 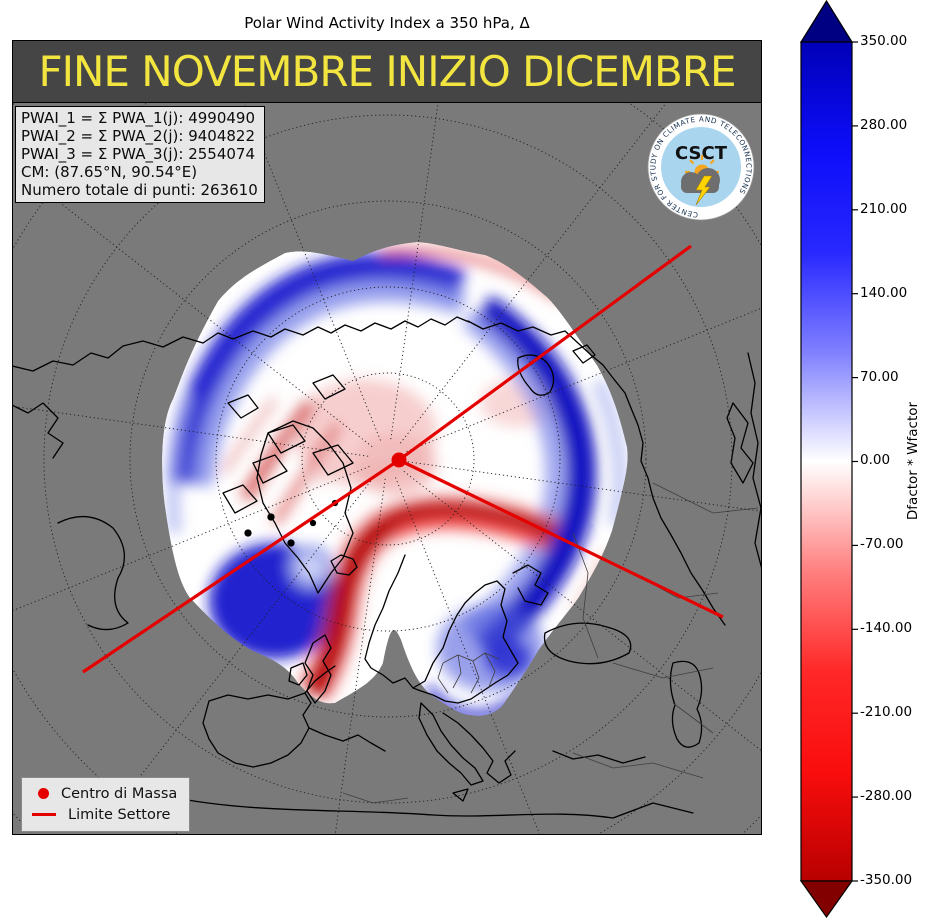 What do you see at coordinates (700, 187) in the screenshot?
I see `cloud-lightning-icon` at bounding box center [700, 187].